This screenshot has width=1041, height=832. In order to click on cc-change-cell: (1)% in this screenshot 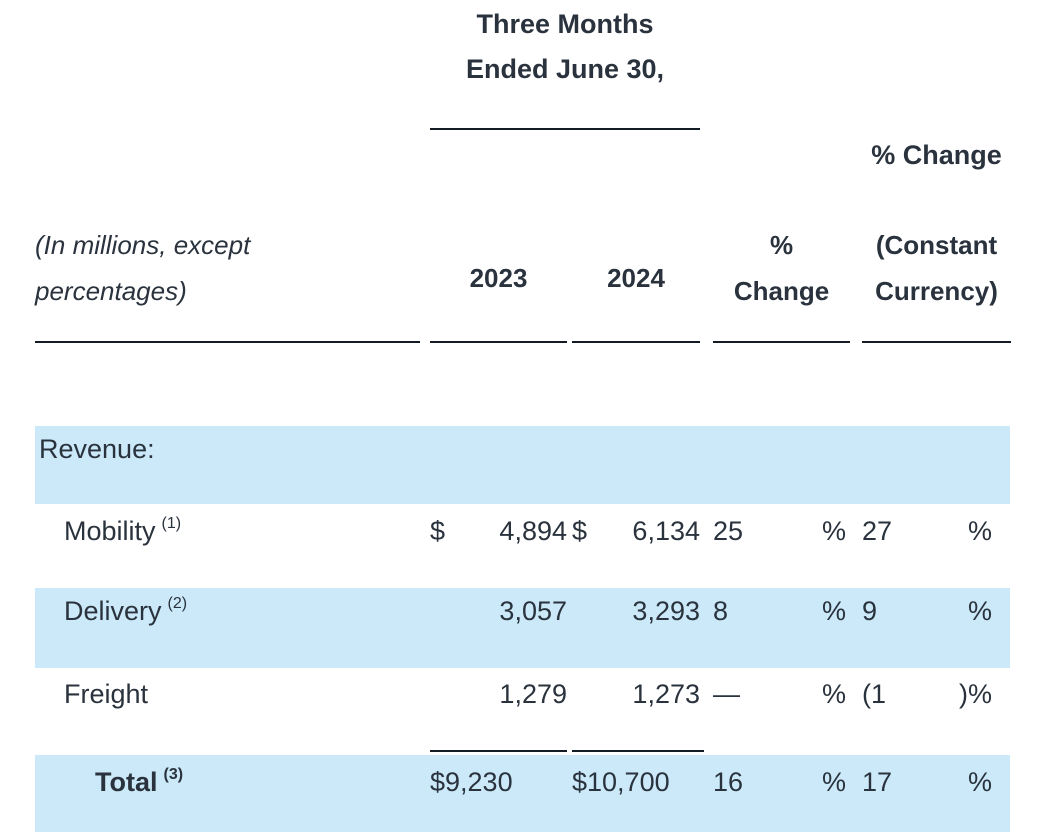, I will do `click(936, 694)`.